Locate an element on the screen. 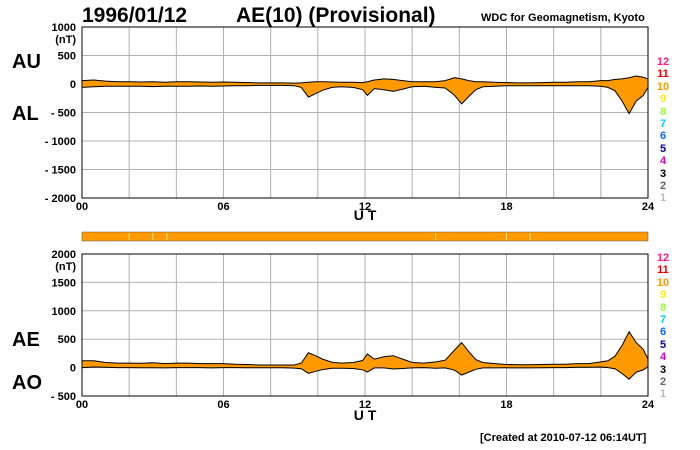  station-legend-top: 12 11 10 9 8 7 6 5 4 3 2 1 is located at coordinates (663, 130).